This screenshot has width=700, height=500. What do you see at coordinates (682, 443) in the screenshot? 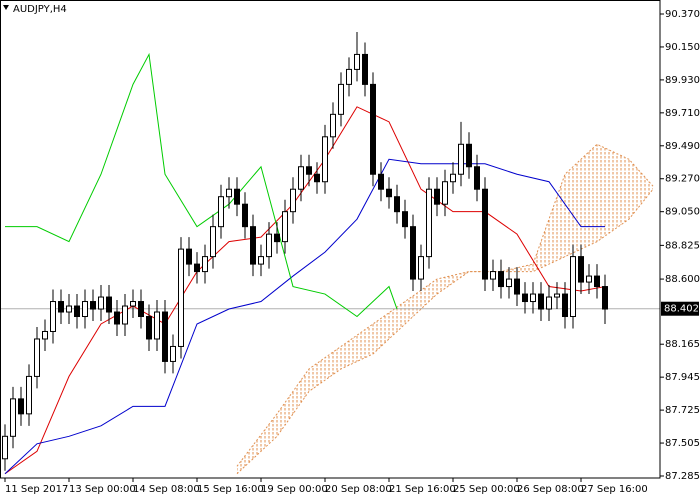
I see `y-tick-label: 87.505` at bounding box center [682, 443].